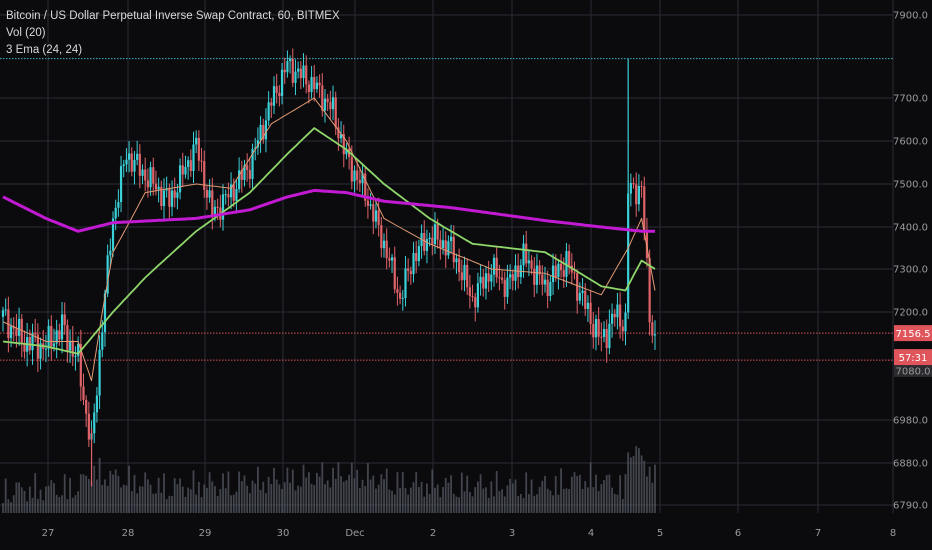 This screenshot has height=550, width=932. What do you see at coordinates (44, 50) in the screenshot?
I see `ema-indicator-label: 3 Ema (24, 24)` at bounding box center [44, 50].